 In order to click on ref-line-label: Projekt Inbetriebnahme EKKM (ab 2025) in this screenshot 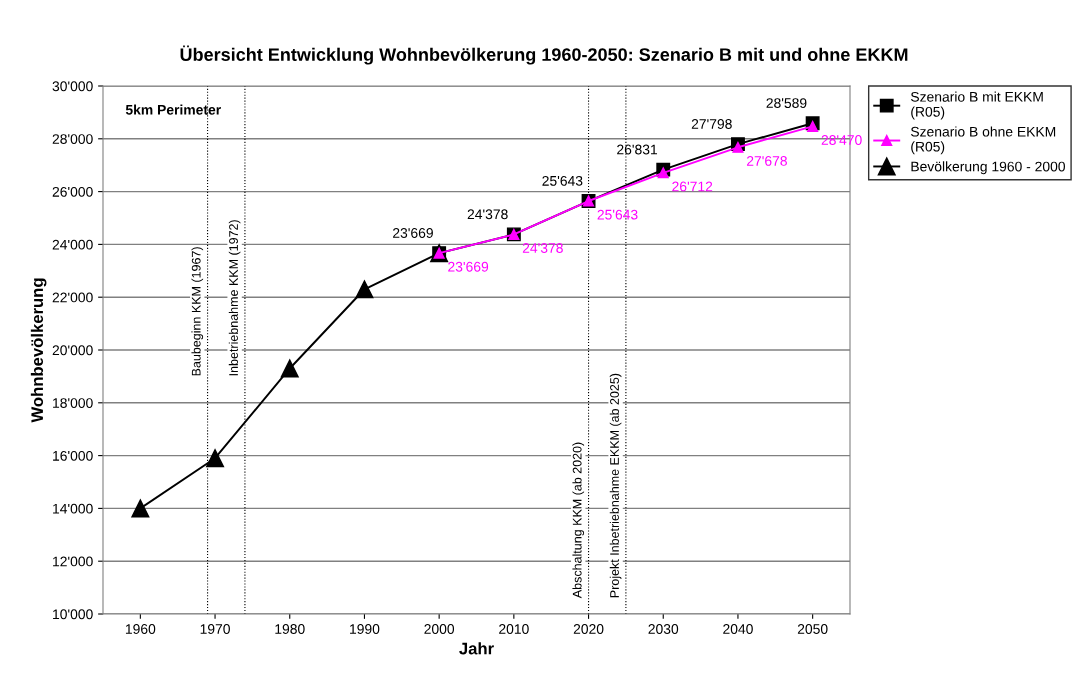, I will do `click(615, 485)`.